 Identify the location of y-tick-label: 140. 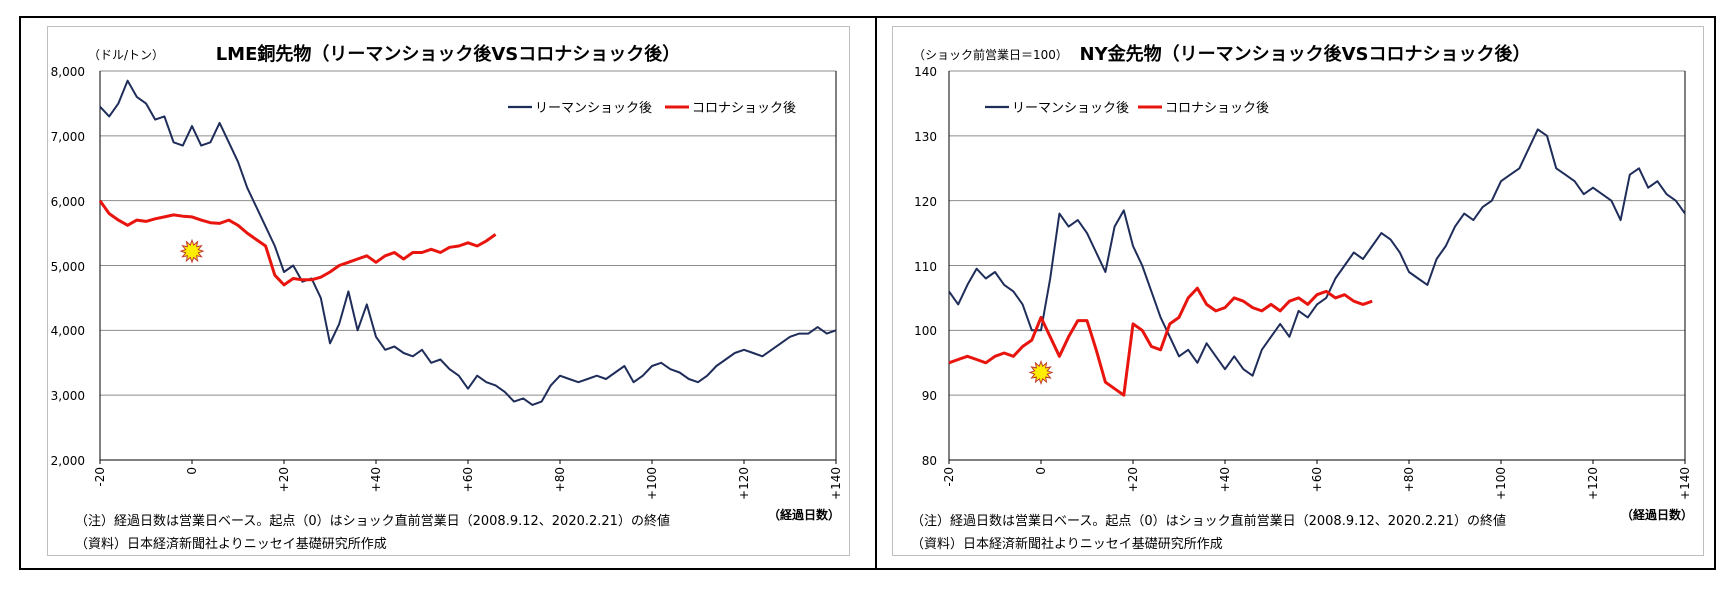
(925, 72).